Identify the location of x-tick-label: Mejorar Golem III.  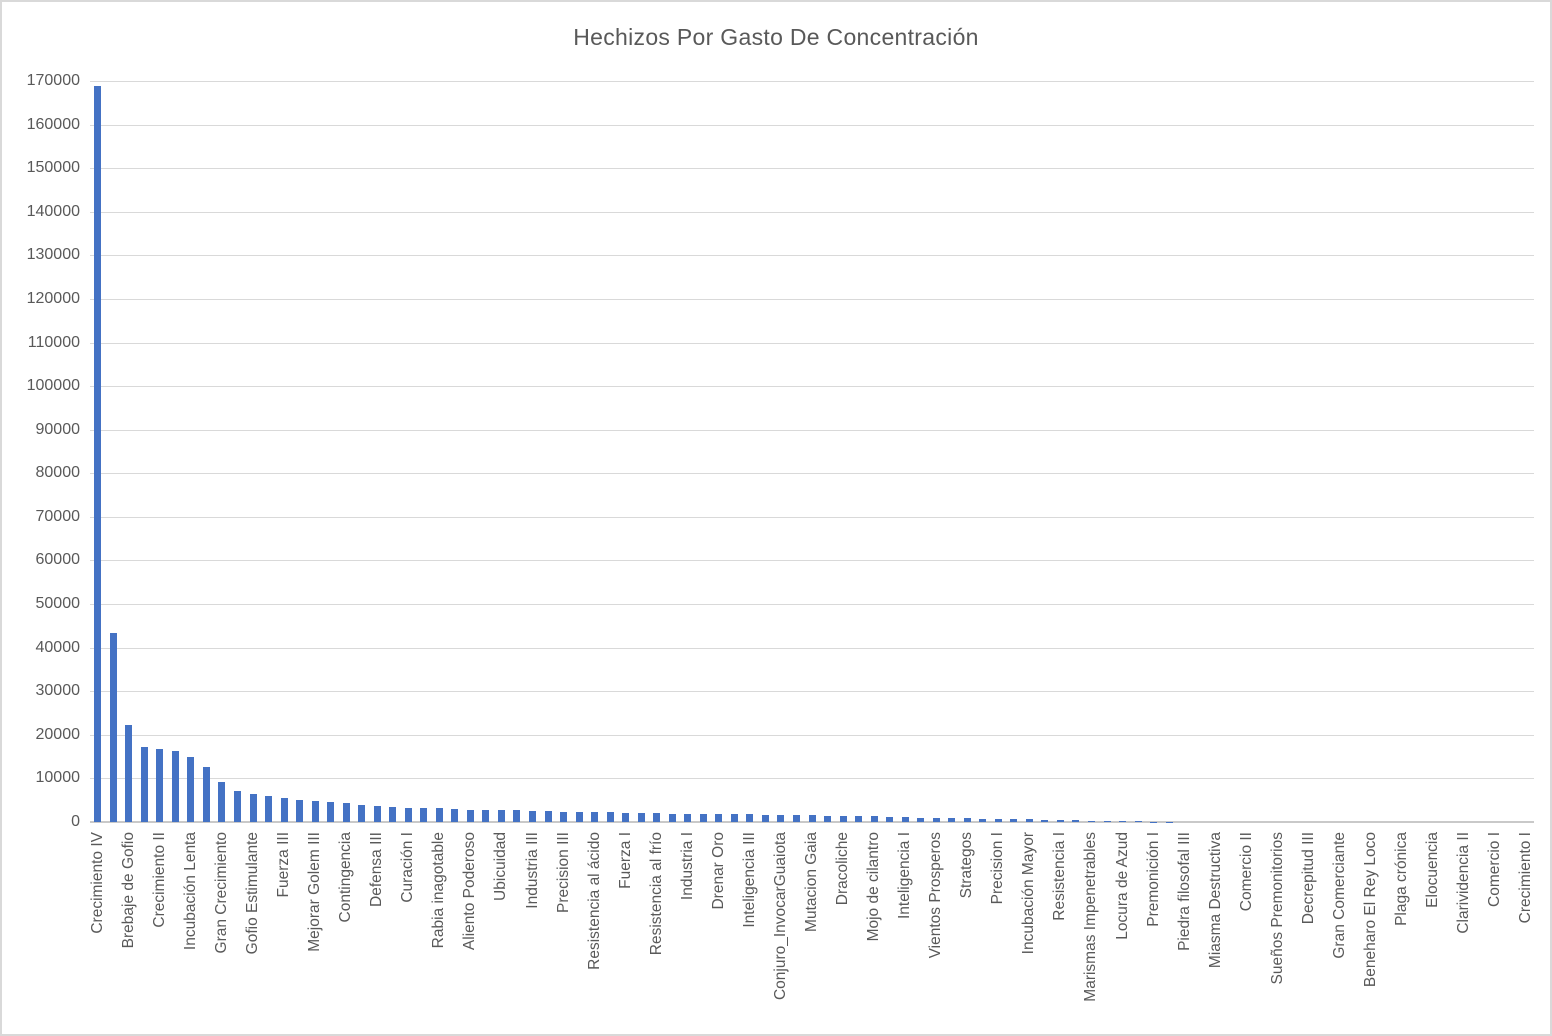
(315, 892).